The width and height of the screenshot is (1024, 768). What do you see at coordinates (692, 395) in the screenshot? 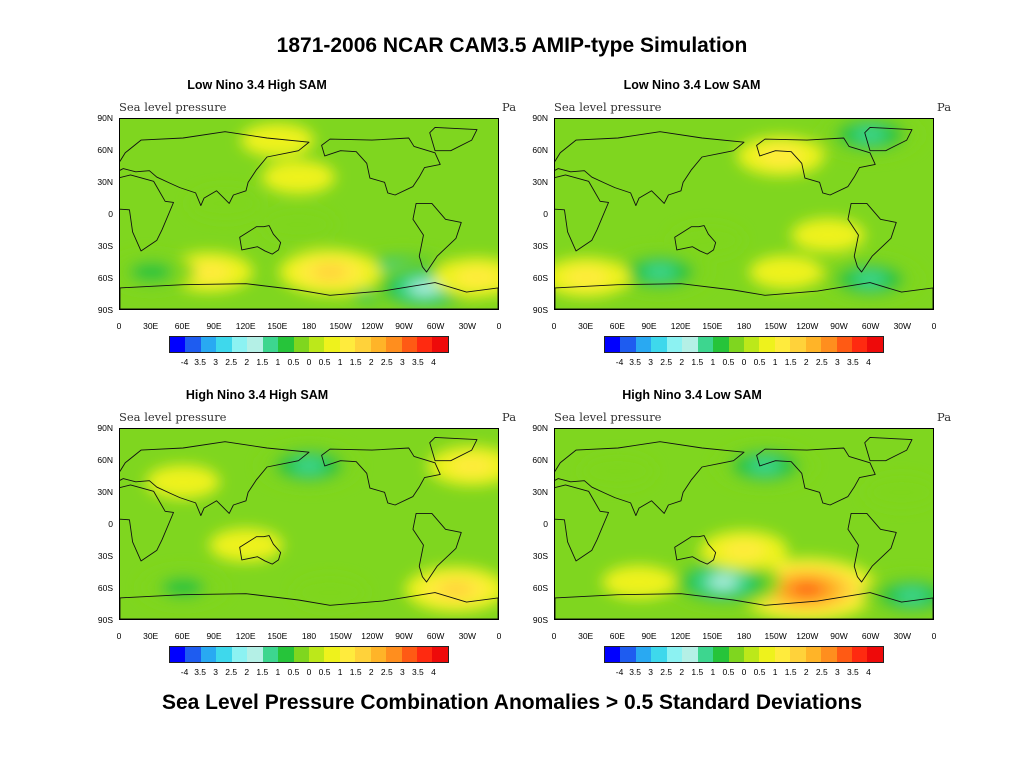
I see `panel-title: High Nino 3.4 Low SAM` at bounding box center [692, 395].